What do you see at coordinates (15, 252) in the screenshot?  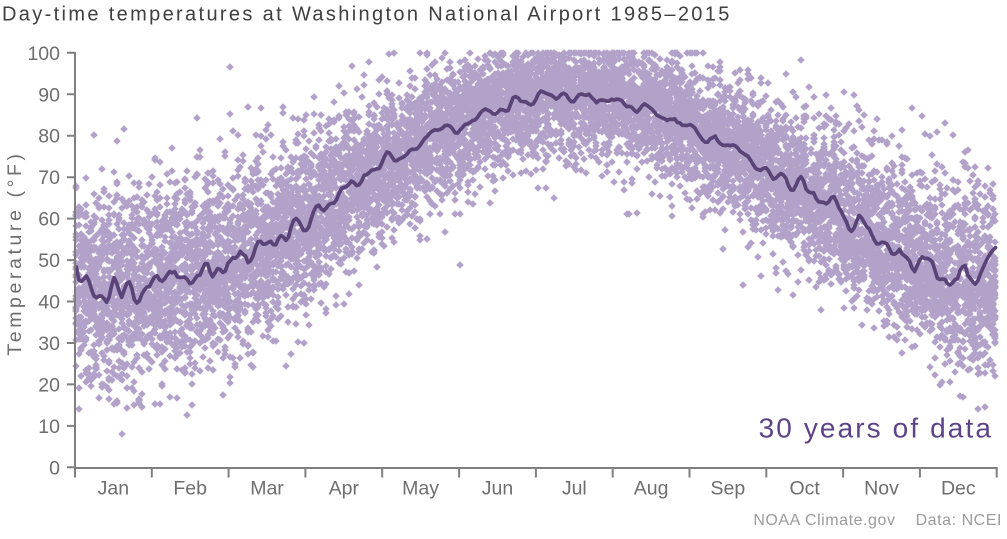 I see `svg-text: Temperature (°F)` at bounding box center [15, 252].